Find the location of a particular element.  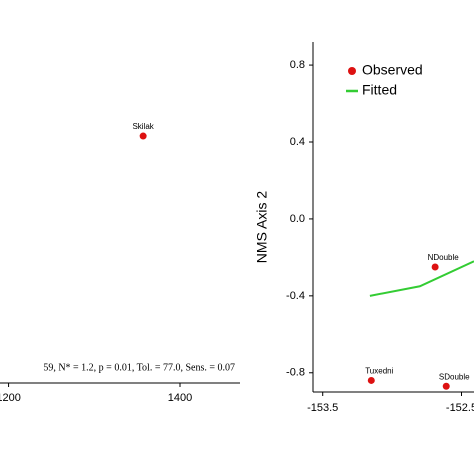

y-axis-label: NMS Axis 2 is located at coordinates (262, 227).